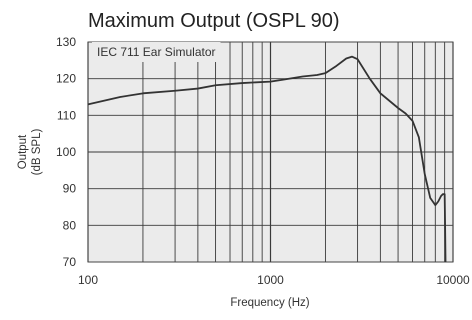 The image size is (472, 320). Describe the element at coordinates (66, 42) in the screenshot. I see `y-tick-label: 130` at that location.